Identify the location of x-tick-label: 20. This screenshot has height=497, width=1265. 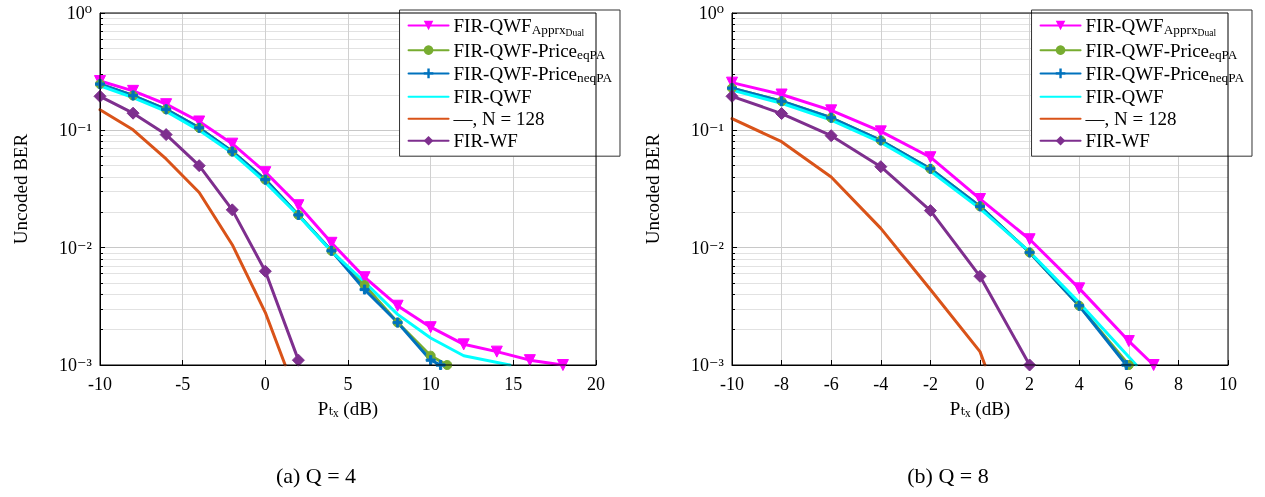
(596, 384).